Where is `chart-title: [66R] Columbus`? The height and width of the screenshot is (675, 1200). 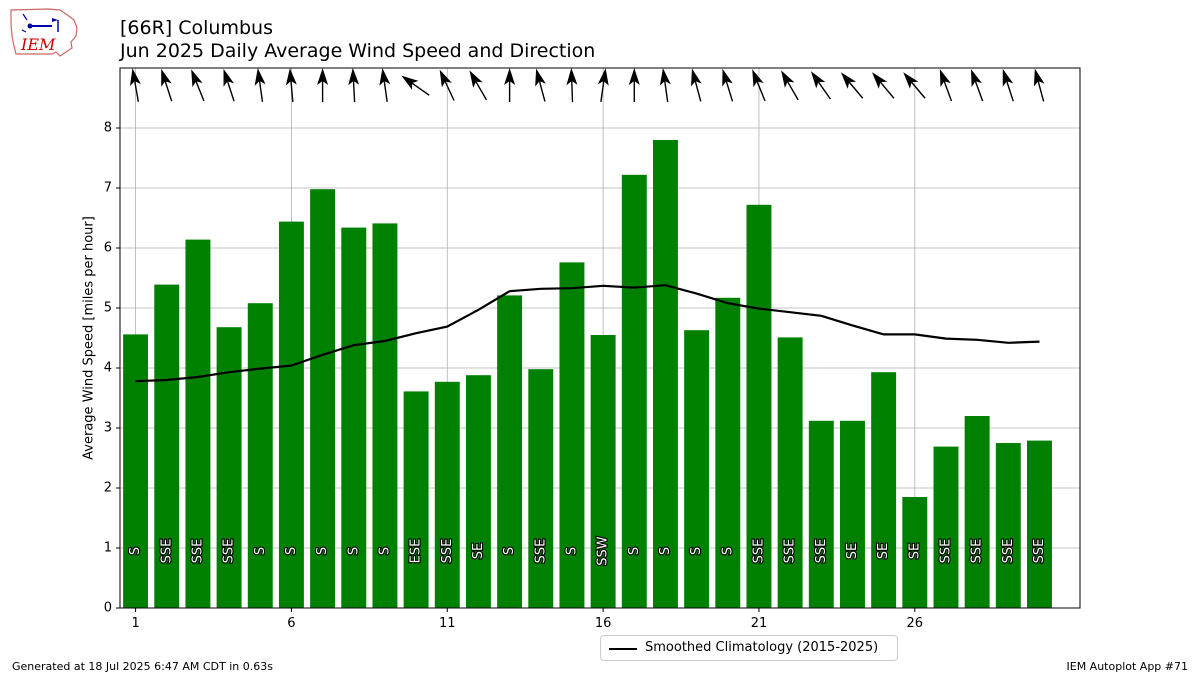 chart-title: [66R] Columbus is located at coordinates (196, 28).